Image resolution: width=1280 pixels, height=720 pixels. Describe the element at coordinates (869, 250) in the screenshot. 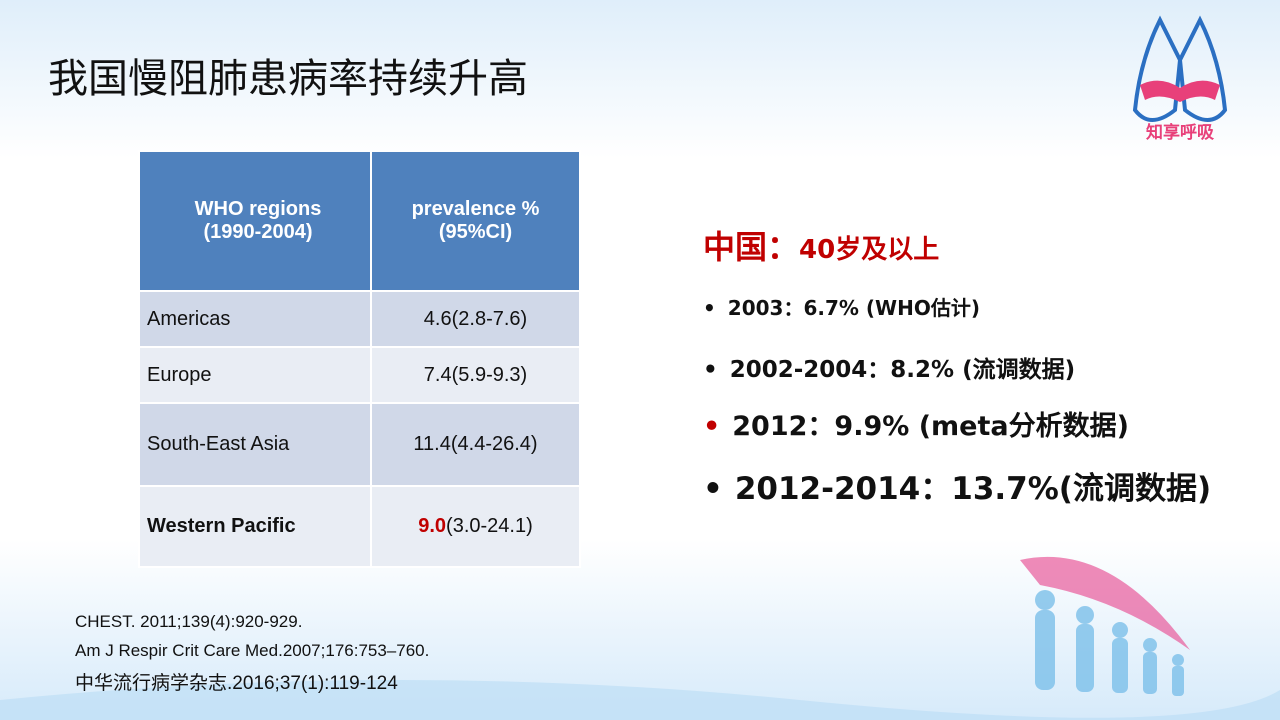

I see `heading-scope: 40岁及以上` at that location.